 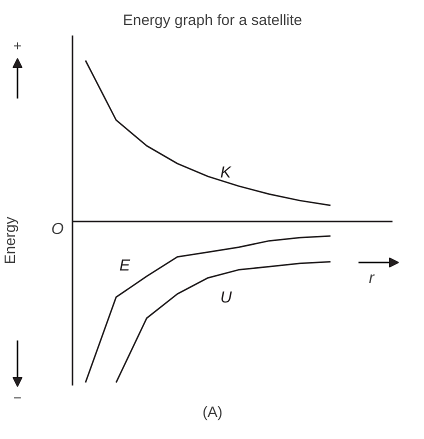 What do you see at coordinates (226, 297) in the screenshot?
I see `series-label: U` at bounding box center [226, 297].